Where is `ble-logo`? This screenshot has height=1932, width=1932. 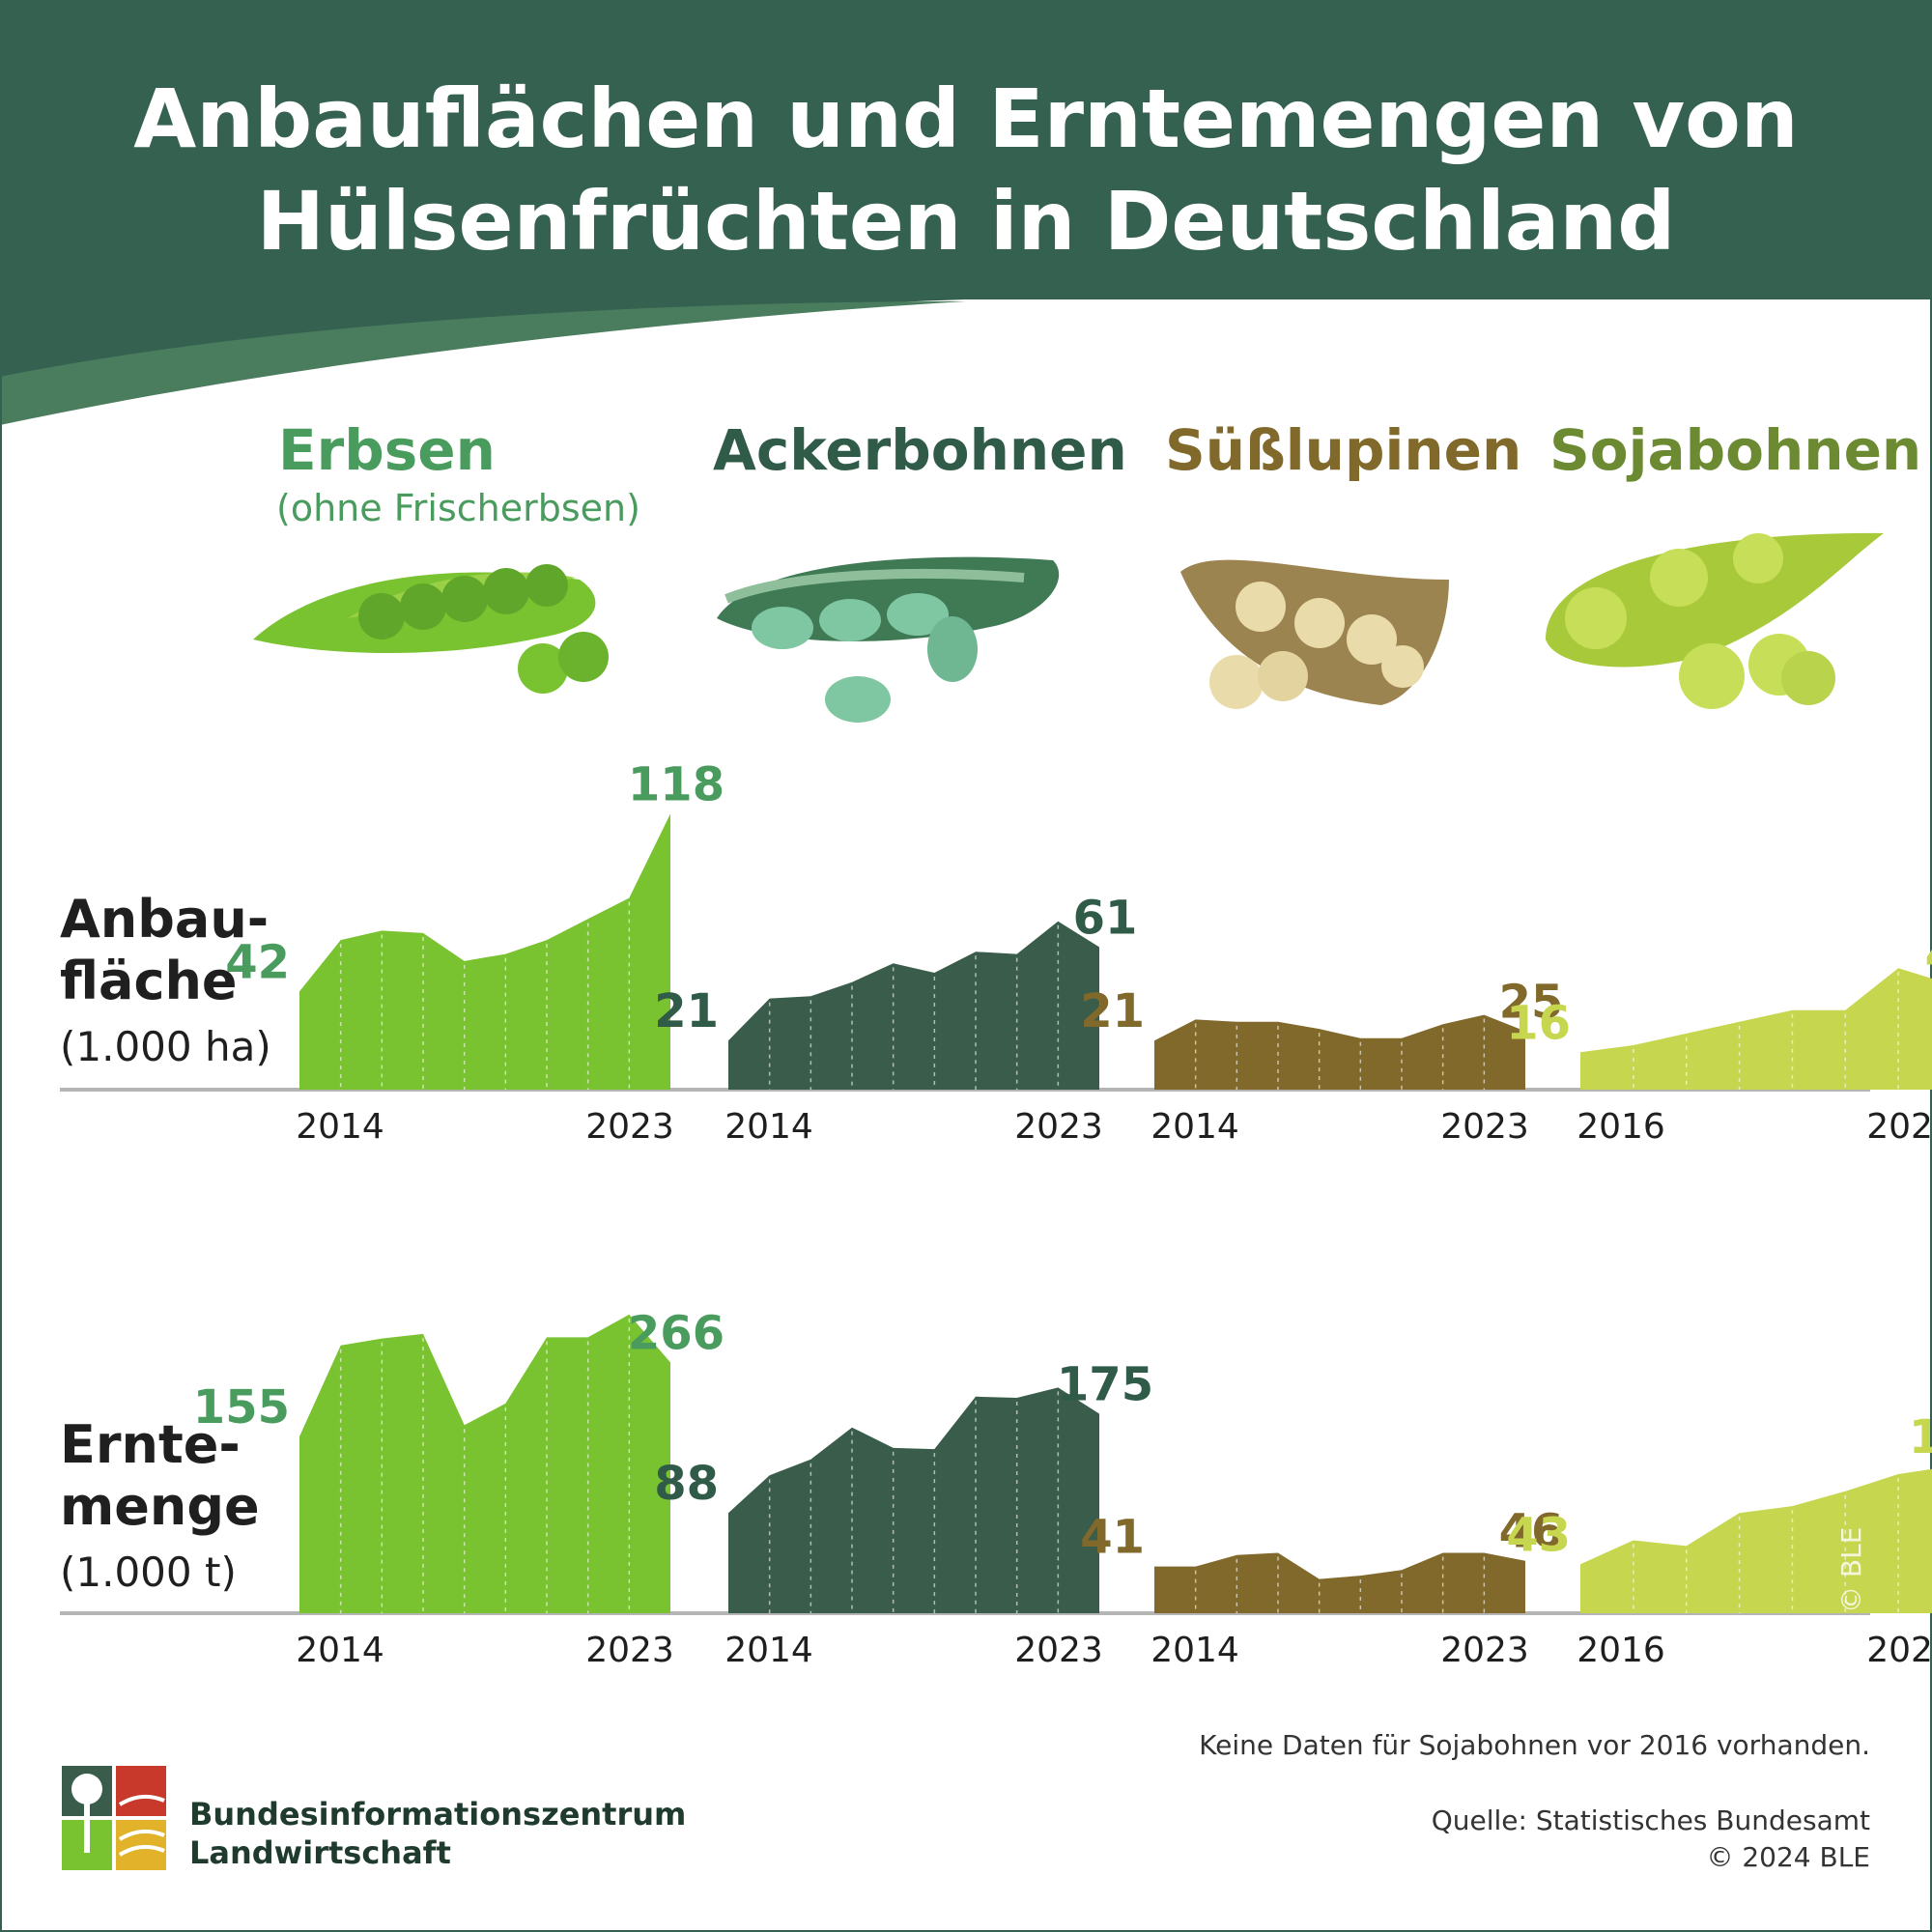 ble-logo is located at coordinates (114, 1818).